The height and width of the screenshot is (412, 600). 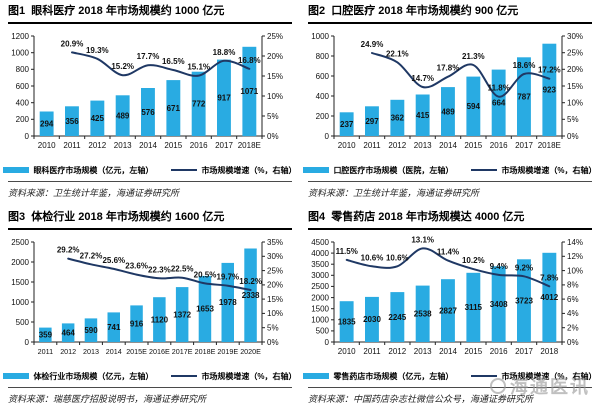 What do you see at coordinates (394, 194) in the screenshot?
I see `source-note: 资料来源：卫生统计年鉴，海通证券研究所` at bounding box center [394, 194].